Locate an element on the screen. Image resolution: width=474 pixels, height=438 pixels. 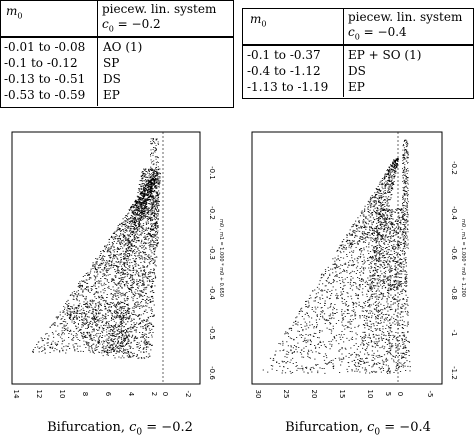
caption-right: Bifurcation, c0 = −0.4 is located at coordinates (358, 429).